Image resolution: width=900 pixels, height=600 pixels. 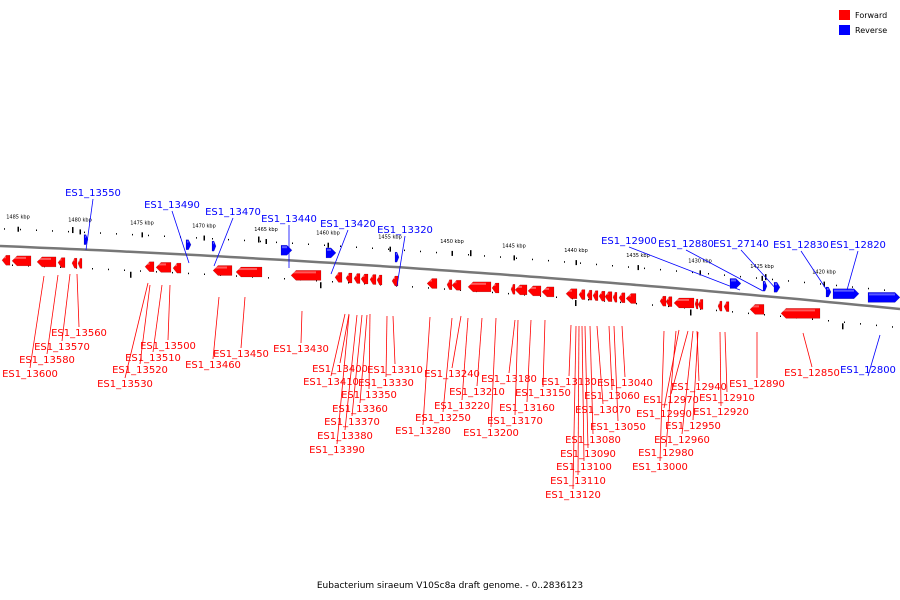 What do you see at coordinates (204, 227) in the screenshot?
I see `scale-tick-label: 1470 kbp` at bounding box center [204, 227].